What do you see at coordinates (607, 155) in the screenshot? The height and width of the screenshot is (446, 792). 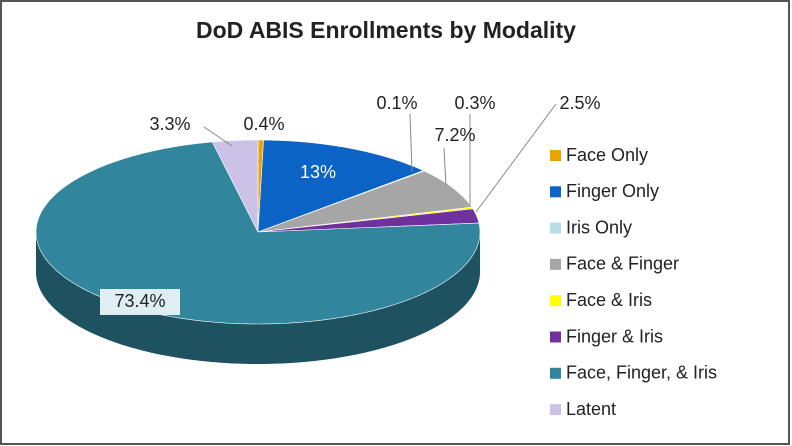 I see `legend-label: Face Only` at bounding box center [607, 155].